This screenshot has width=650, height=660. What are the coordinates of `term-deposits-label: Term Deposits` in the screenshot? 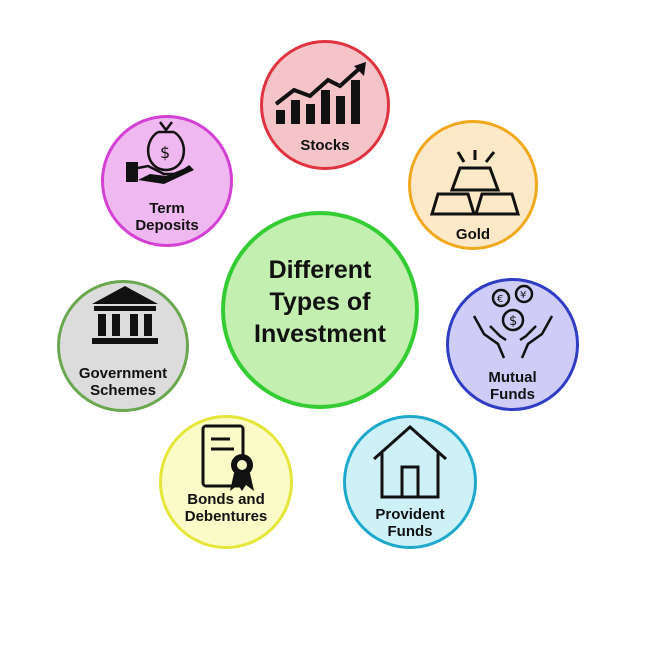 It's located at (167, 217).